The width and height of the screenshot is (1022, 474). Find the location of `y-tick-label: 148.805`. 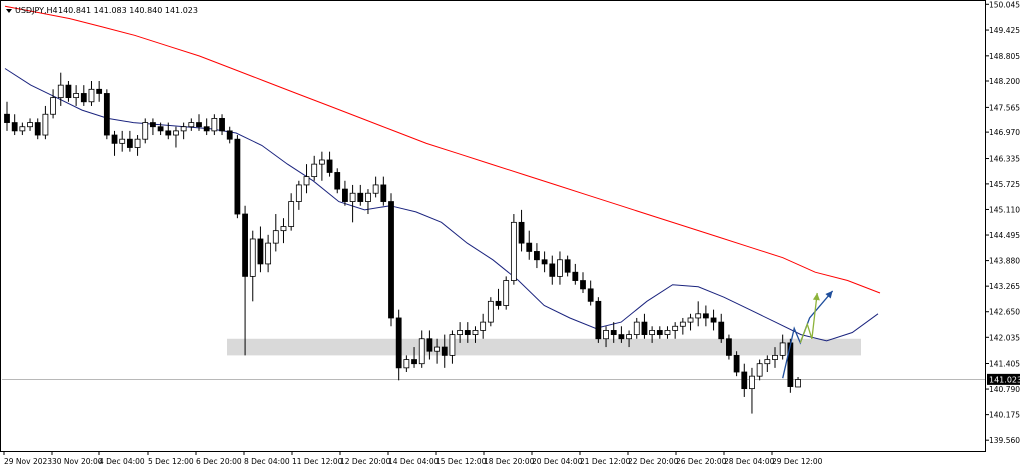

y-tick-label: 148.805 is located at coordinates (1004, 56).